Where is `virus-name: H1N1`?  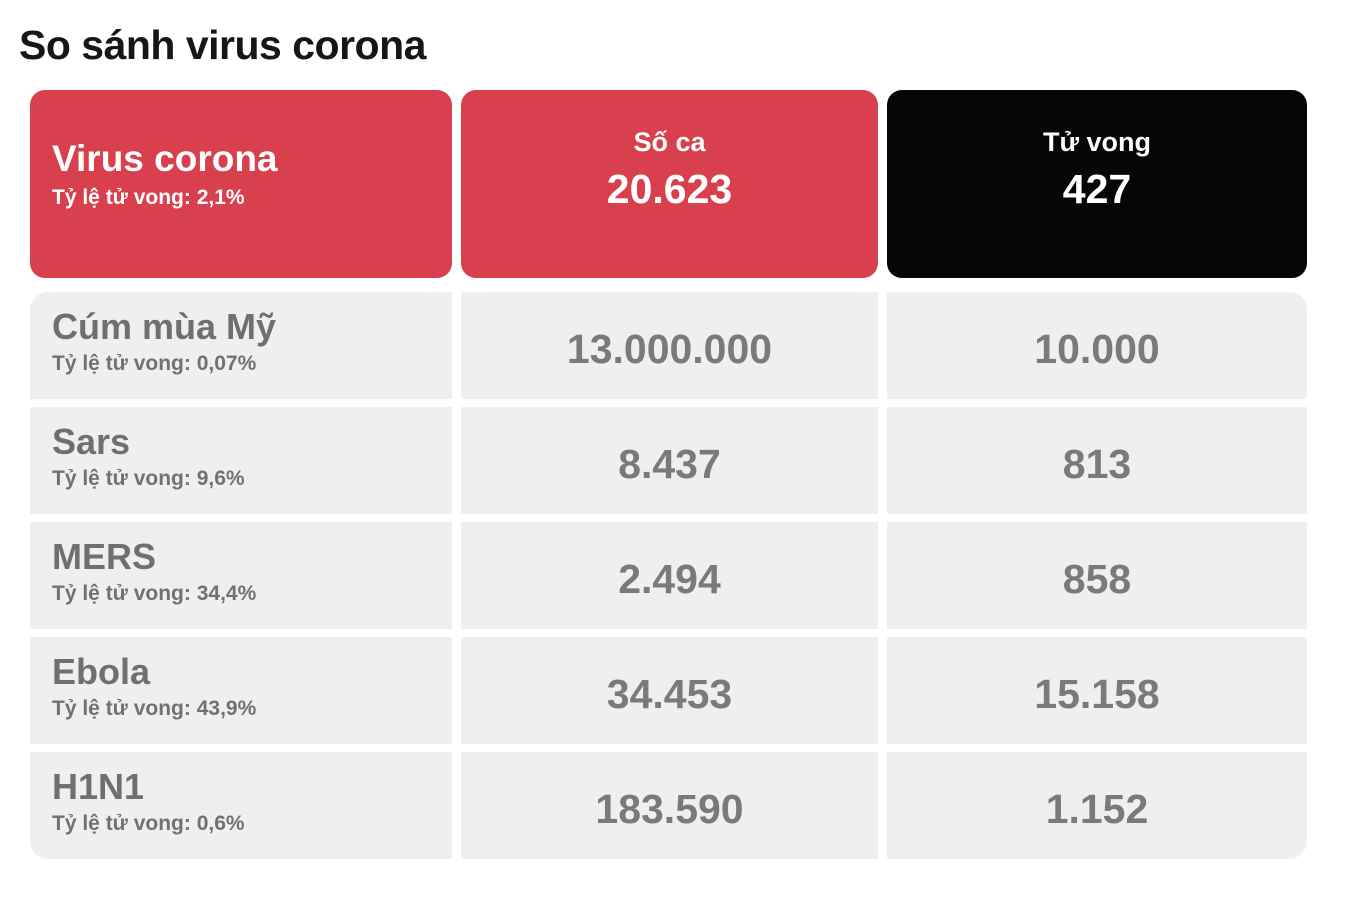 virus-name: H1N1 is located at coordinates (98, 787).